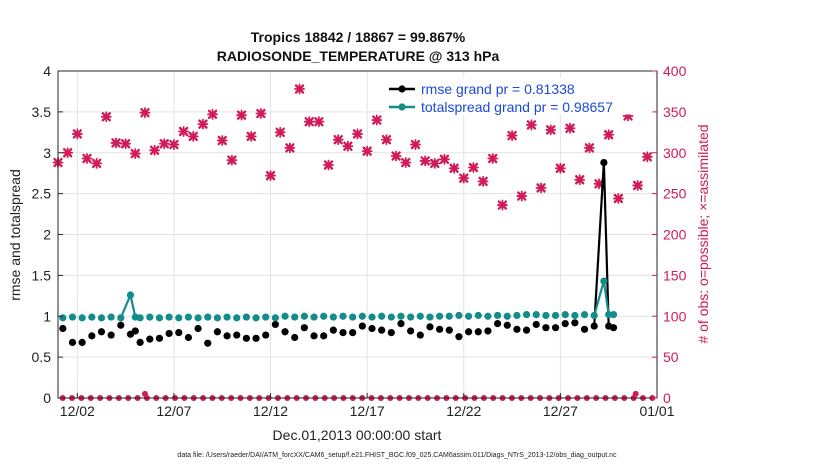 The height and width of the screenshot is (470, 830). What do you see at coordinates (270, 411) in the screenshot?
I see `x-tick-label: 12/12` at bounding box center [270, 411].